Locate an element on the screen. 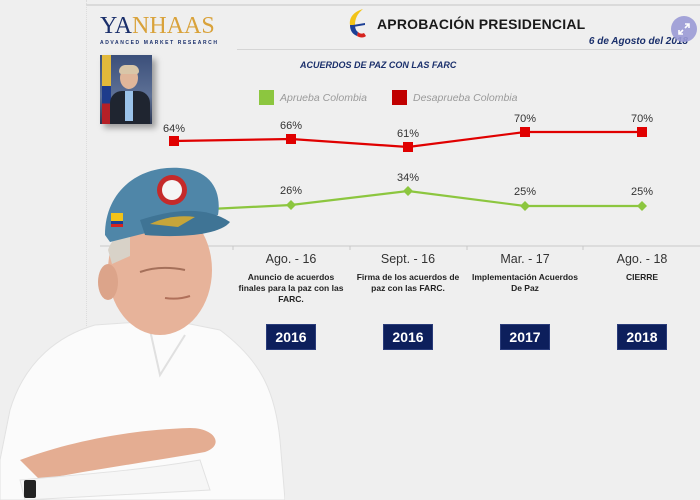 The width and height of the screenshot is (700, 500). expand-button is located at coordinates (684, 29).